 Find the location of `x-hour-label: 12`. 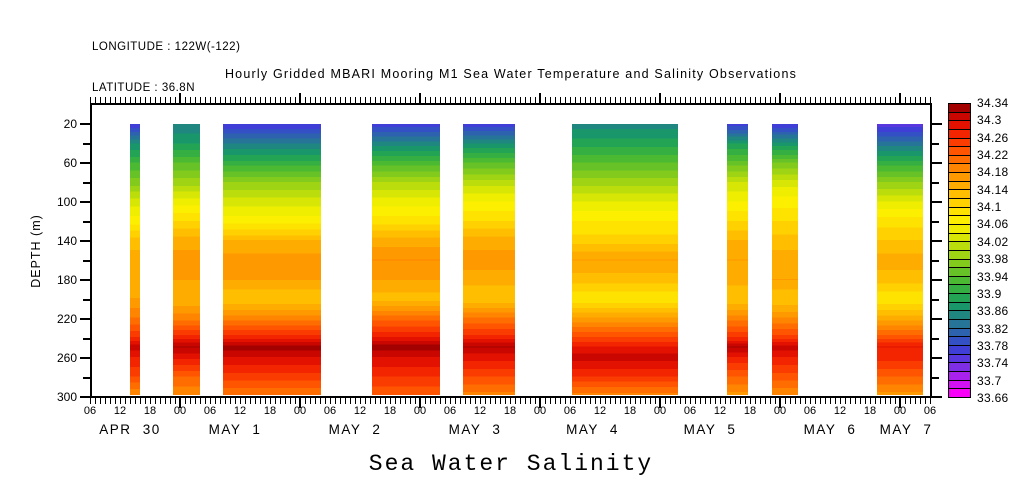

x-hour-label: 12 is located at coordinates (840, 411).